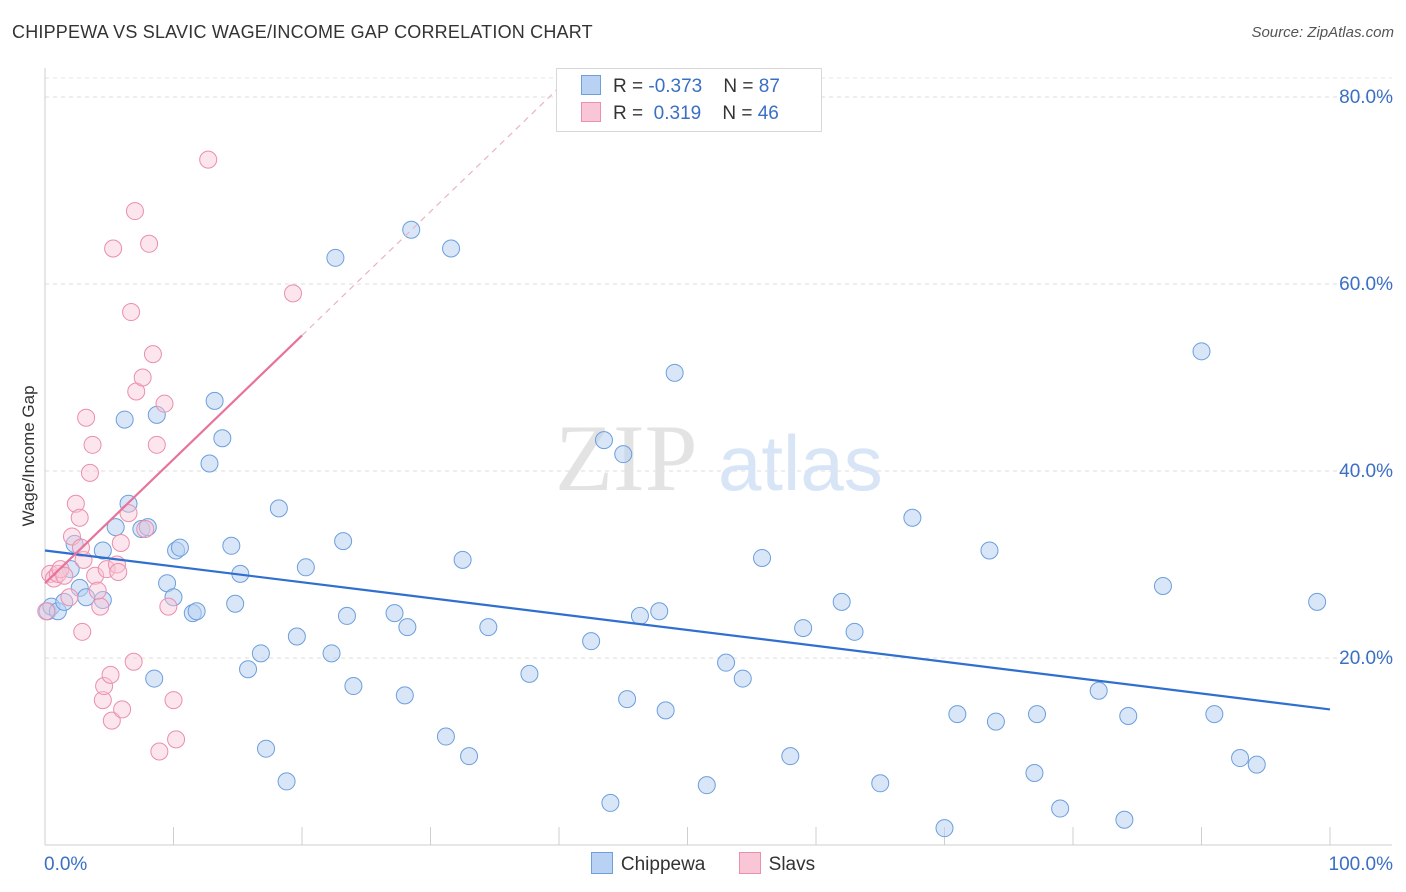 This screenshot has height=892, width=1406. I want to click on watermark: ZIP atlas, so click(719, 458).